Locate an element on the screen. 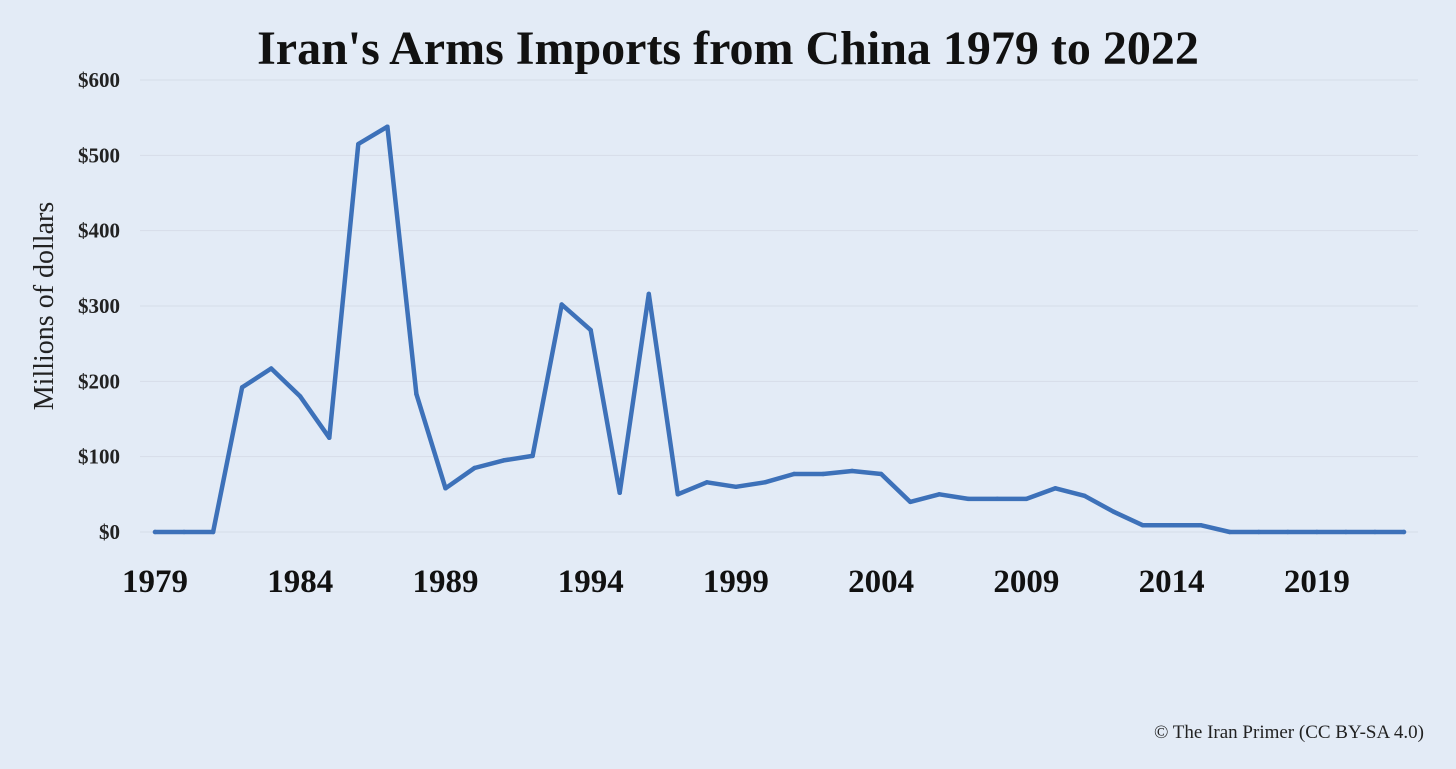  y-tick-label: $600 is located at coordinates (99, 80).